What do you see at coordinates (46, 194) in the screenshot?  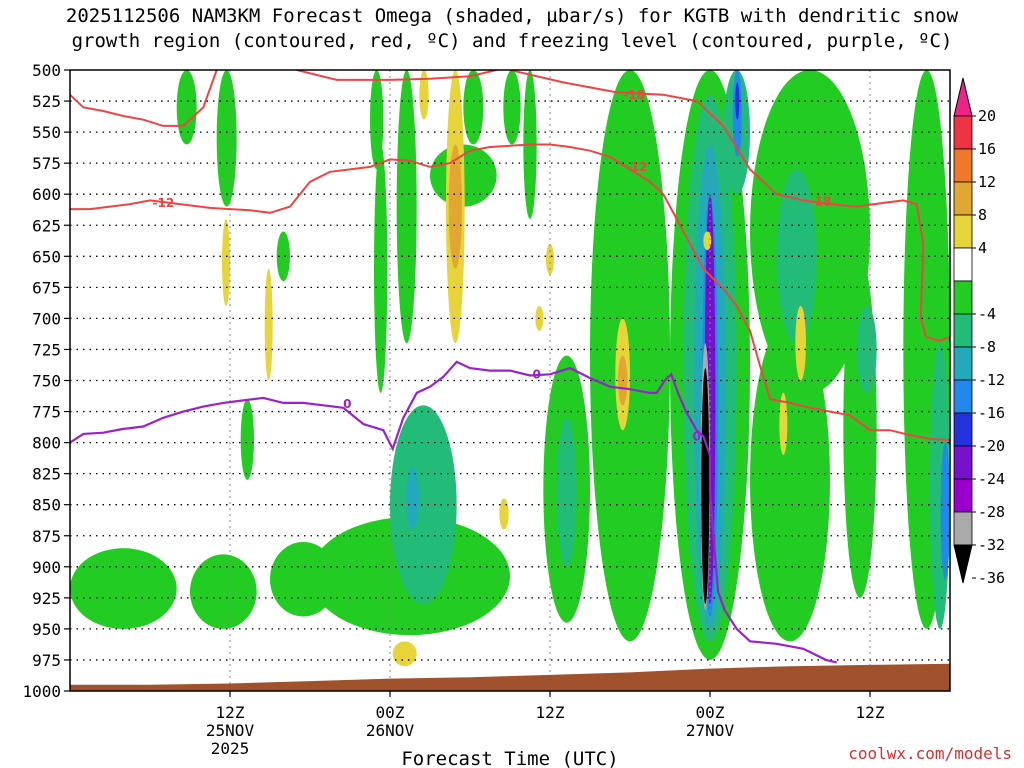 I see `y-tick-label: 600` at bounding box center [46, 194].